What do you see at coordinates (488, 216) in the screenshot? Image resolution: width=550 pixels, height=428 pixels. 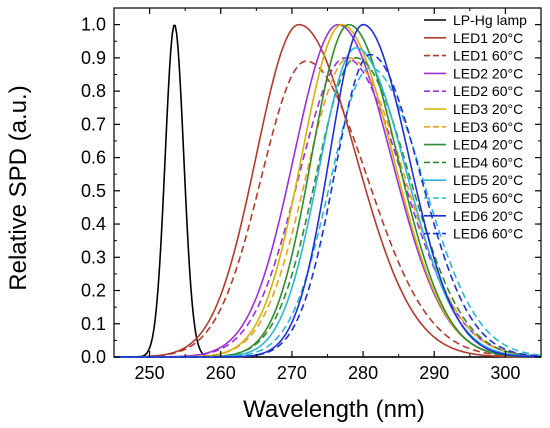 I see `legend-label-11: LED6 20°C` at bounding box center [488, 216].